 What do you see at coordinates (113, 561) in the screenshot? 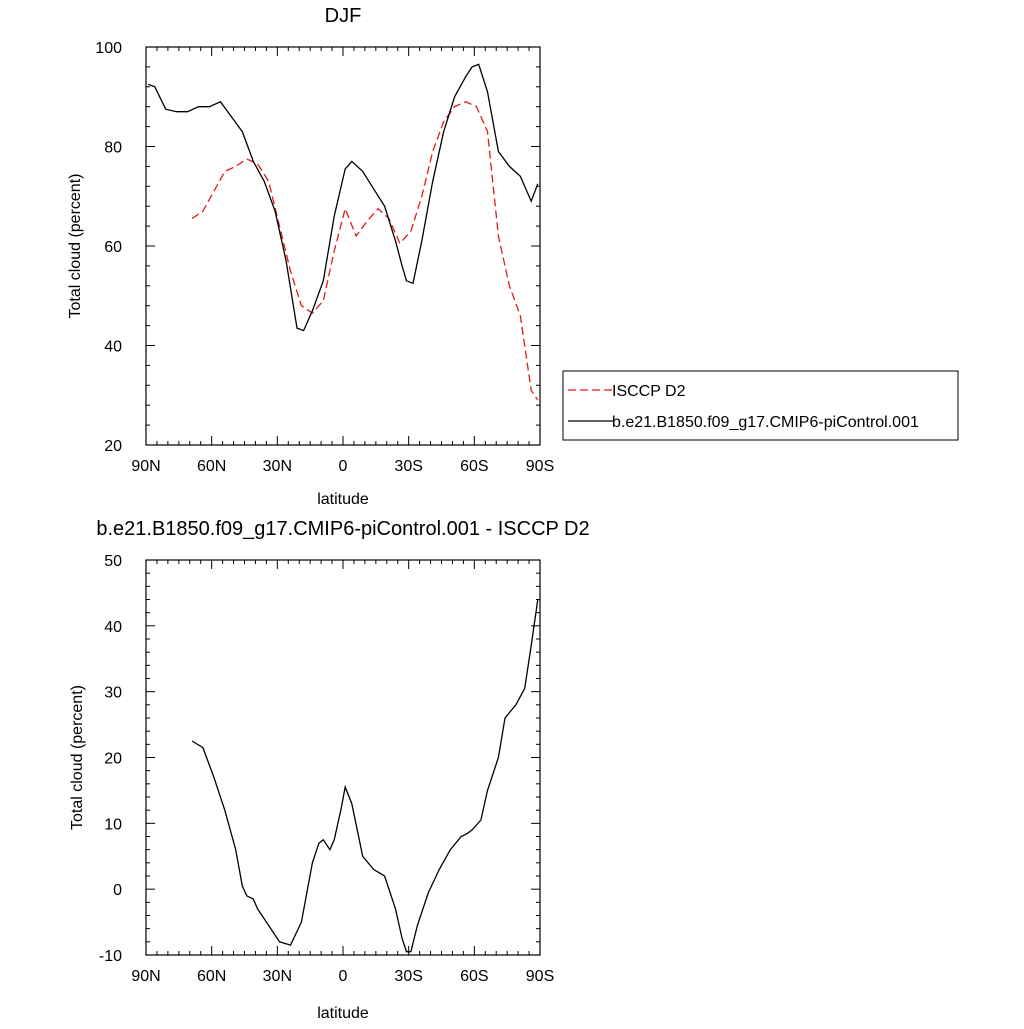
I see `y-tick-label: 50` at bounding box center [113, 561].